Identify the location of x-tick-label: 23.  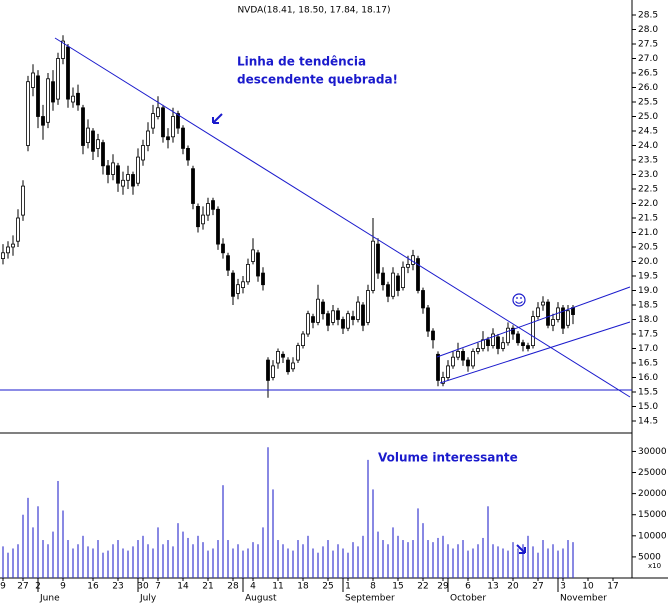
(117, 587).